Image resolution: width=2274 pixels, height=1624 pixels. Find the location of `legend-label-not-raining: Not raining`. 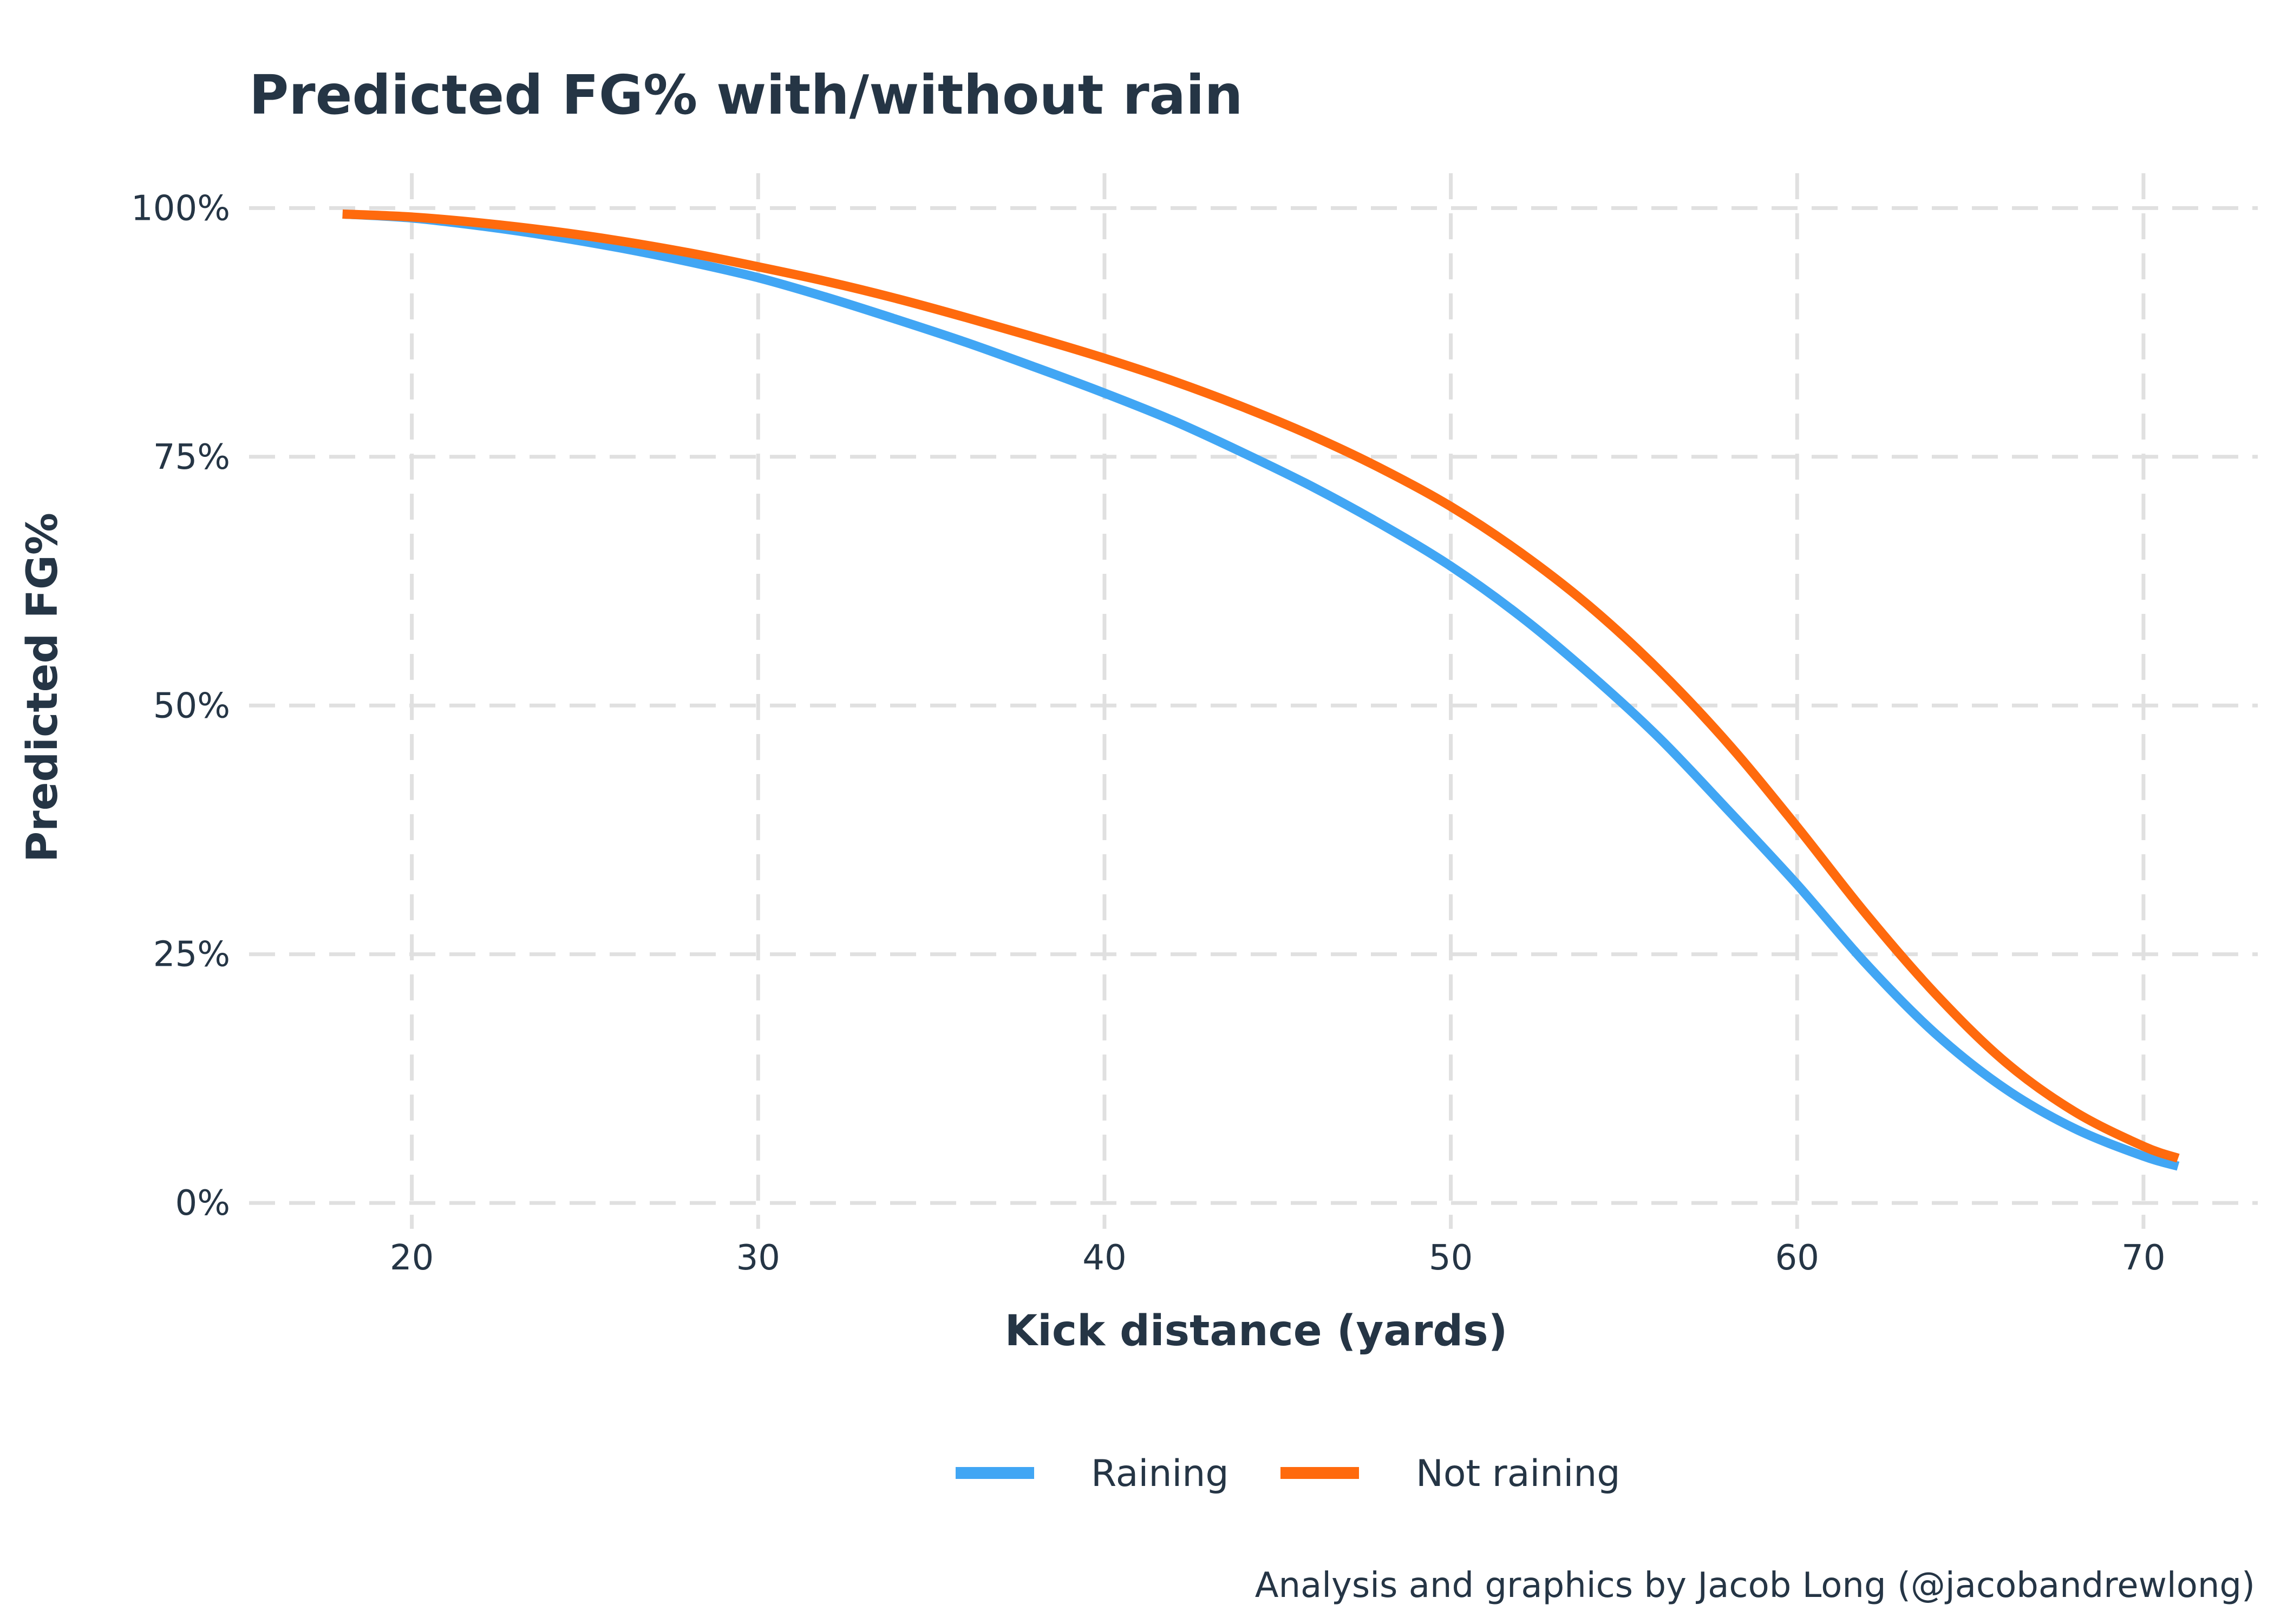

legend-label-not-raining: Not raining is located at coordinates (1518, 1473).